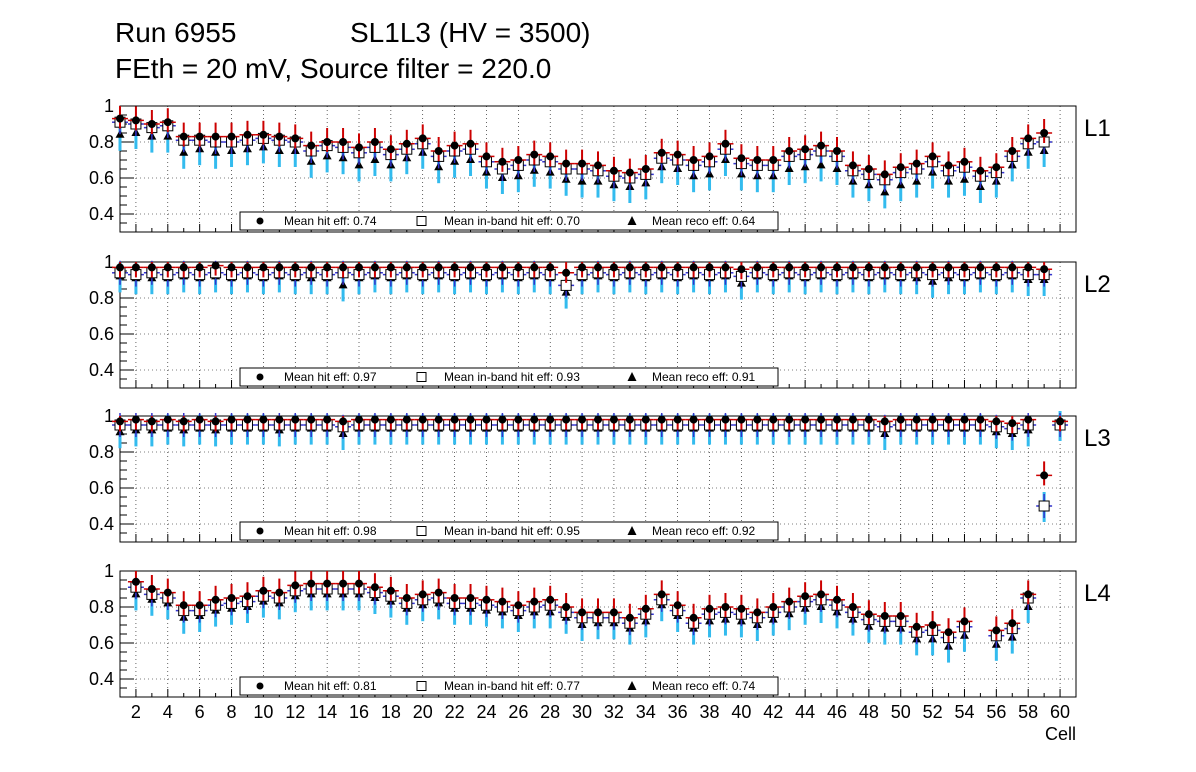 The height and width of the screenshot is (772, 1196). I want to click on x-tick-label: 18, so click(391, 712).